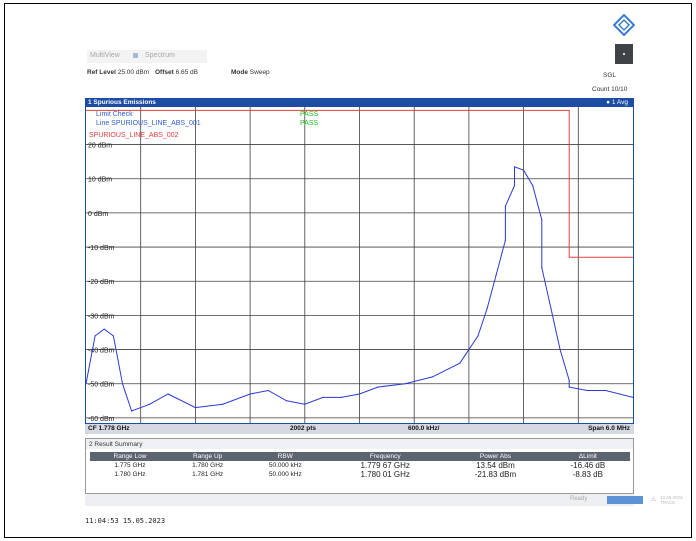 This screenshot has height=541, width=696. Describe the element at coordinates (101, 248) in the screenshot. I see `y-tick-label: -10 dBm` at that location.